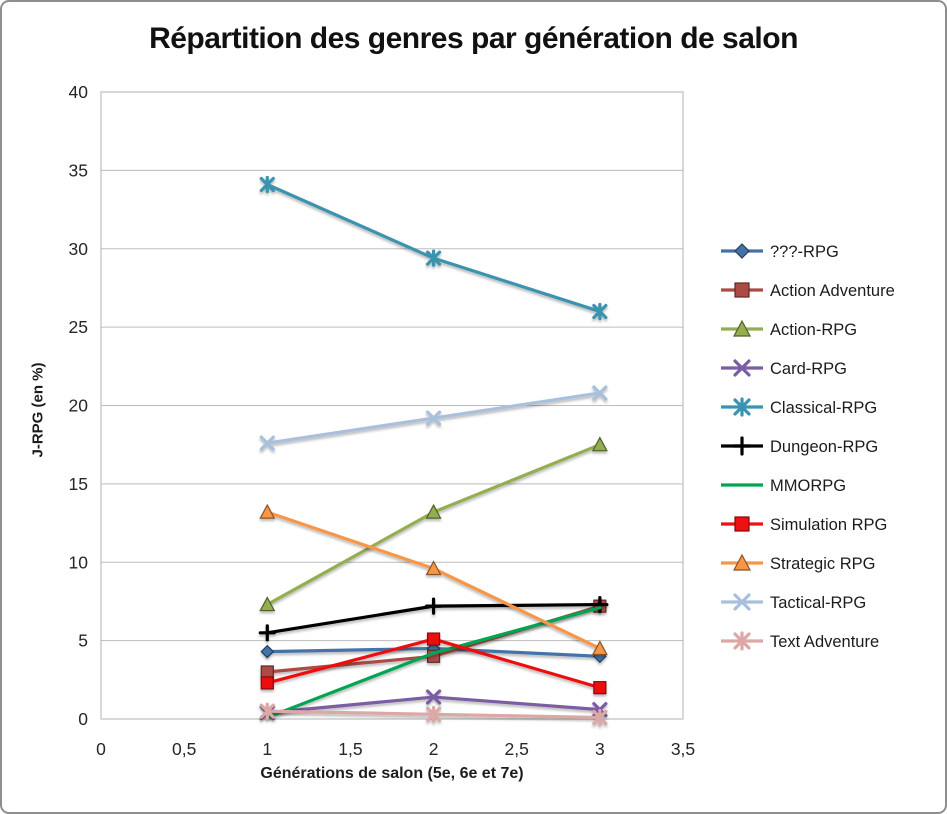 The image size is (947, 814). What do you see at coordinates (823, 408) in the screenshot?
I see `legend-label: Classical-RPG` at bounding box center [823, 408].